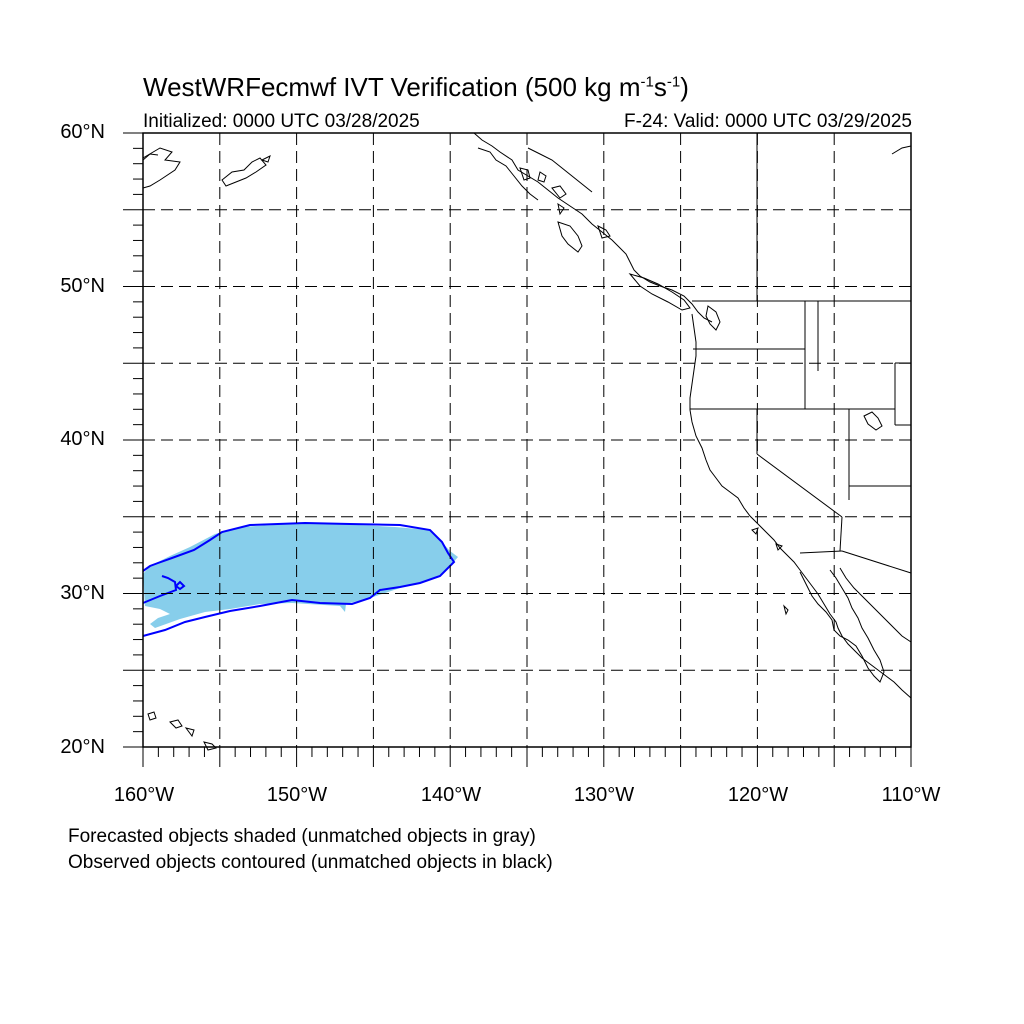 The height and width of the screenshot is (1024, 1024). I want to click on forecast-object, so click(300, 576).